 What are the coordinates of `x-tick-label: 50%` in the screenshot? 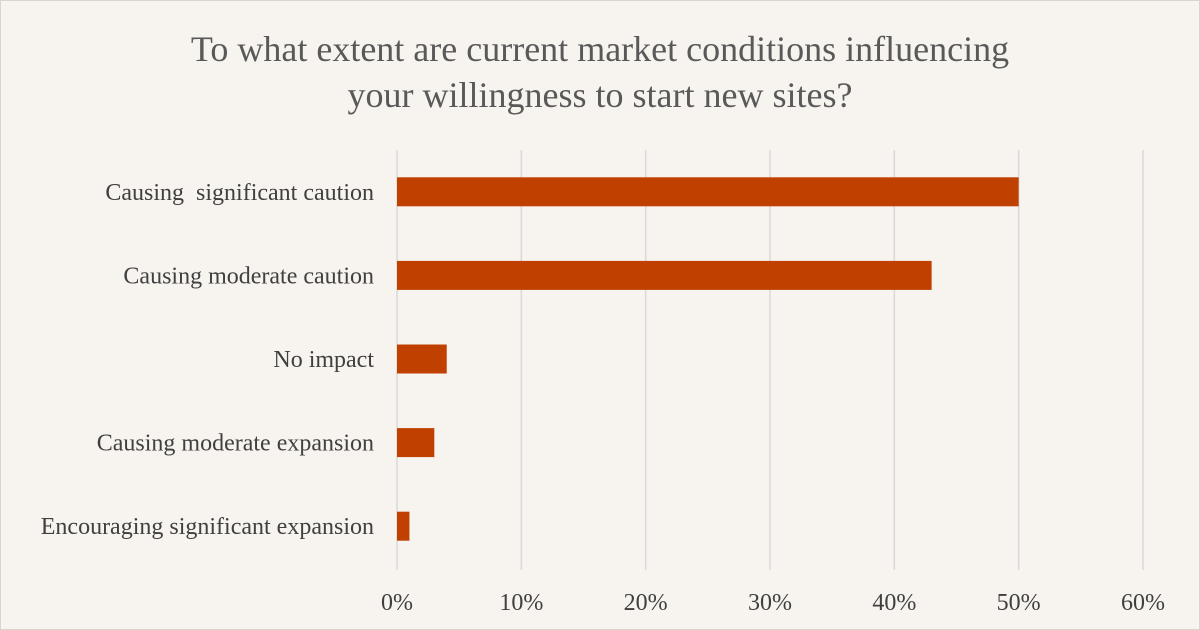 It's located at (1019, 603).